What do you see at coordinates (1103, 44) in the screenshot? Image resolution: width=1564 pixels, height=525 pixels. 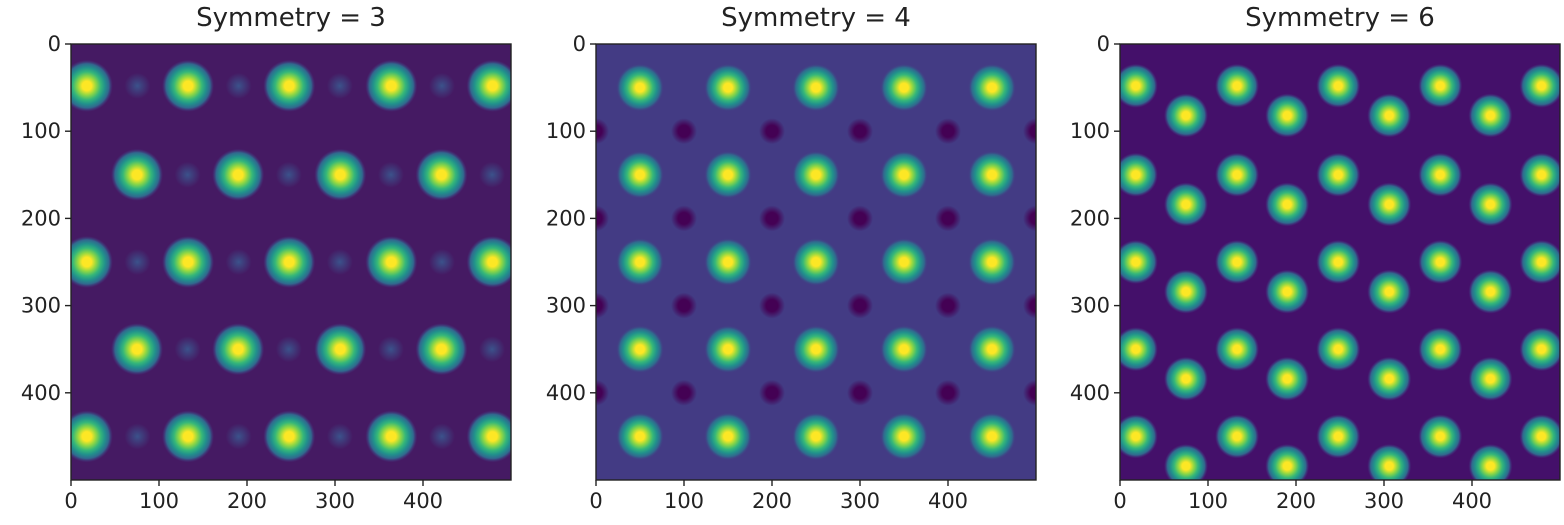 I see `y-tick-label: 0` at bounding box center [1103, 44].